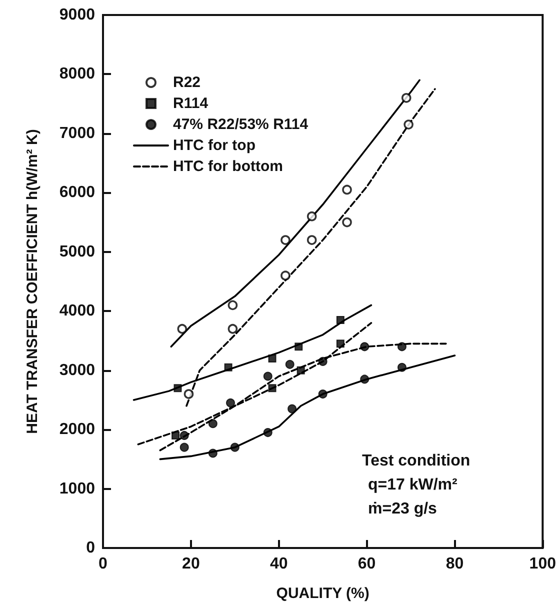 This screenshot has width=559, height=612. I want to click on annotation: q=17 kW/m², so click(413, 485).